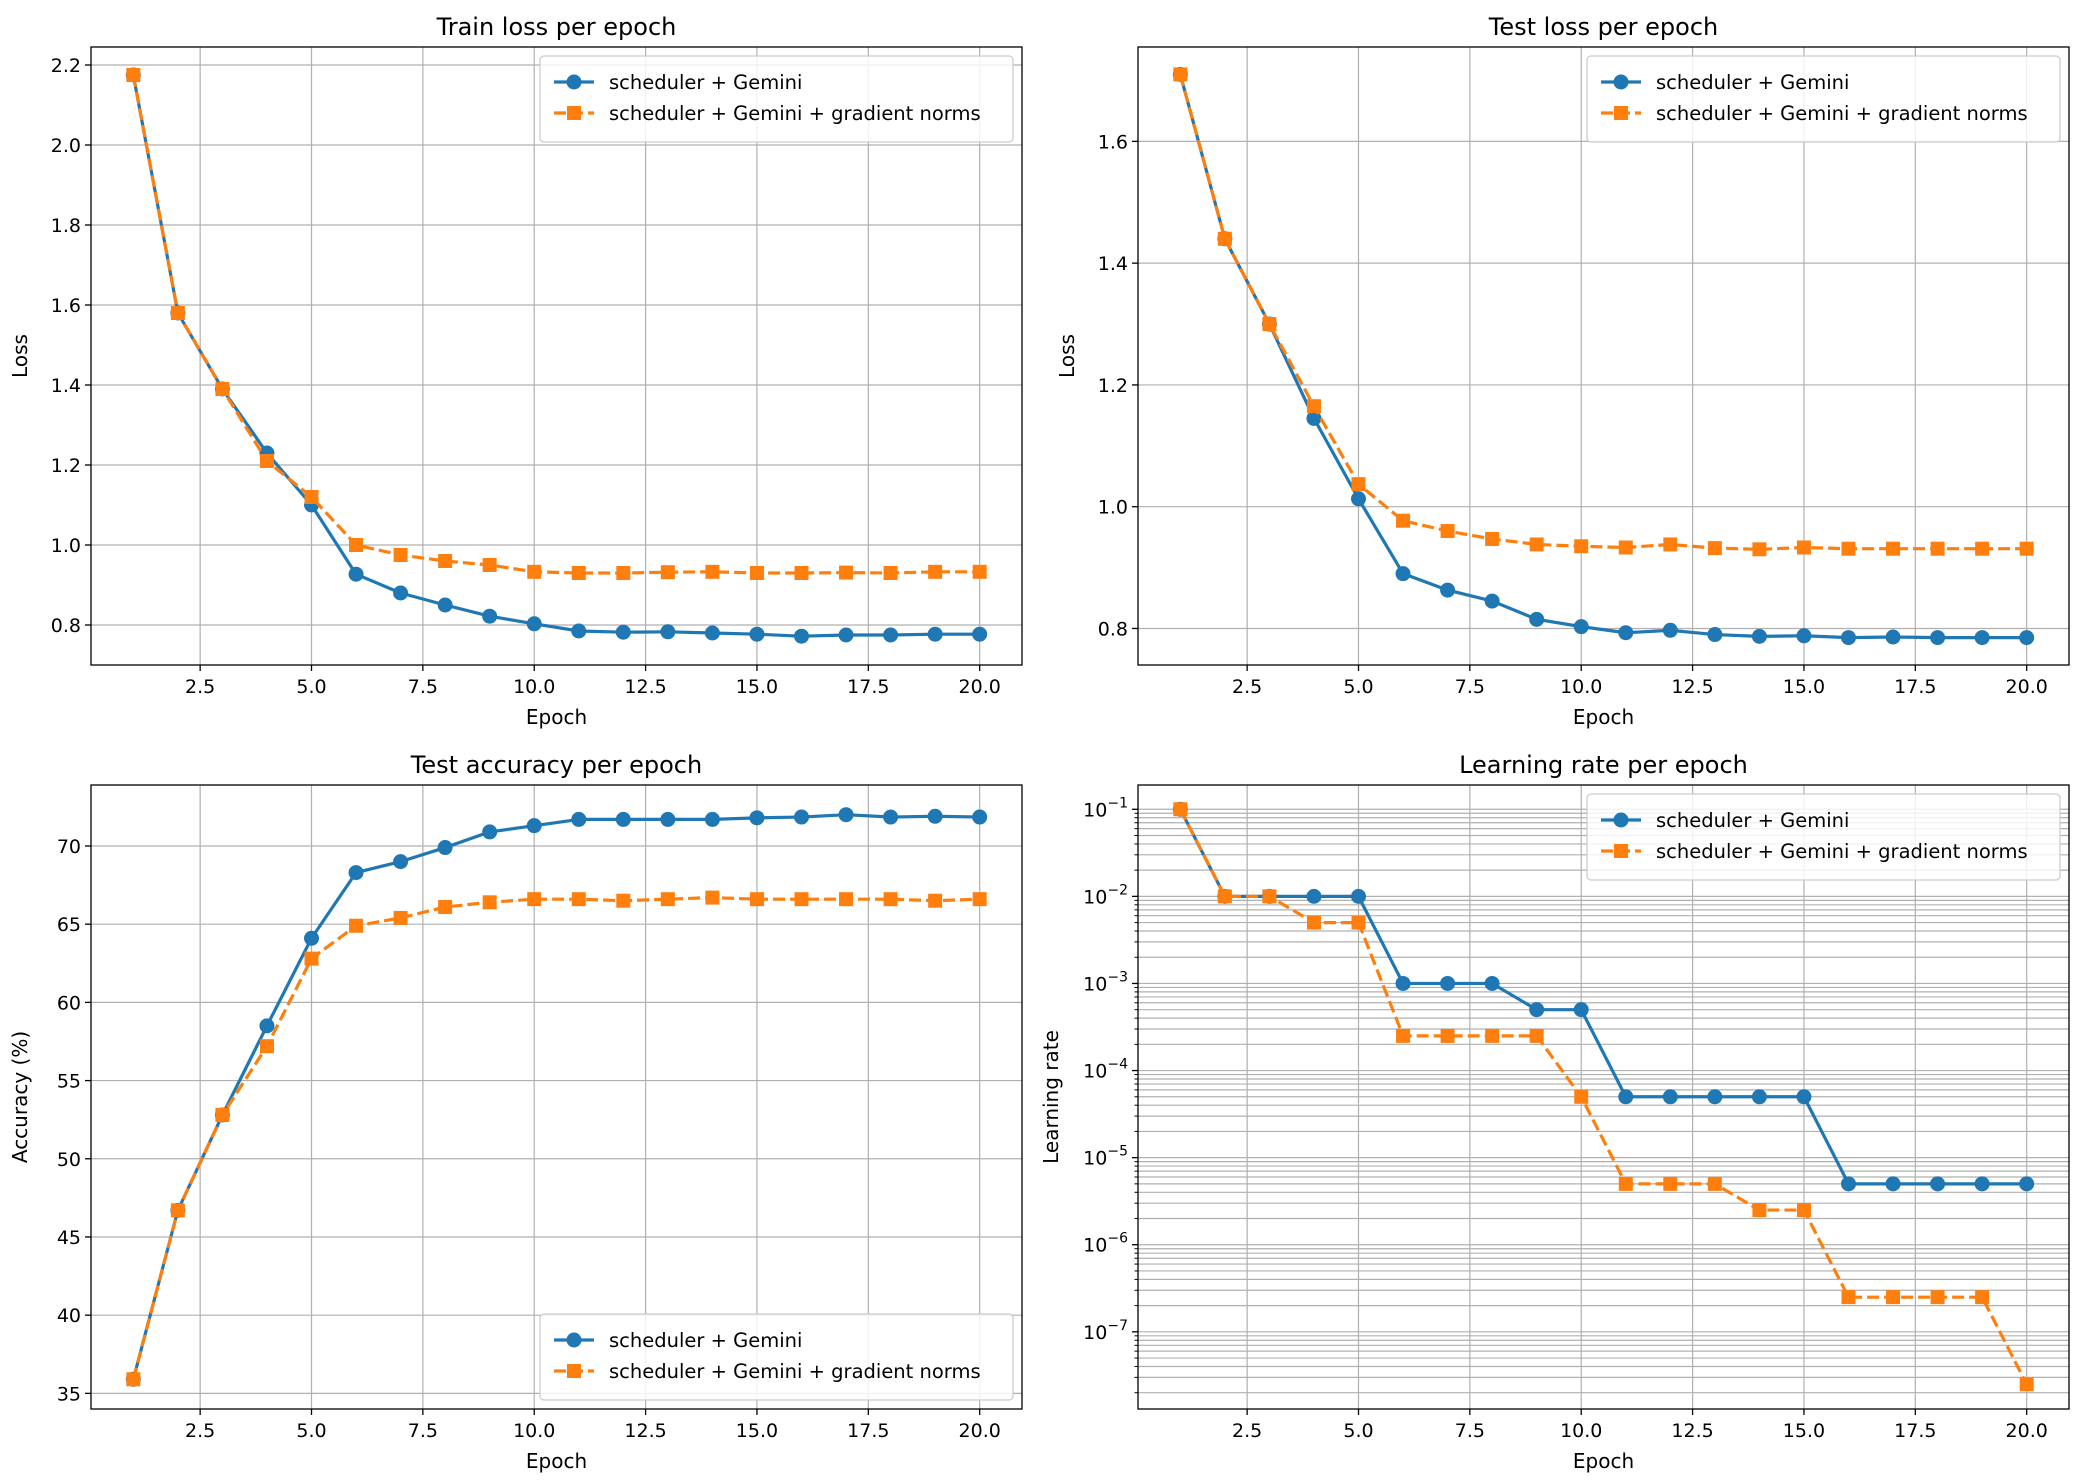 The width and height of the screenshot is (2084, 1482). Describe the element at coordinates (555, 1137) in the screenshot. I see `series-line` at that location.